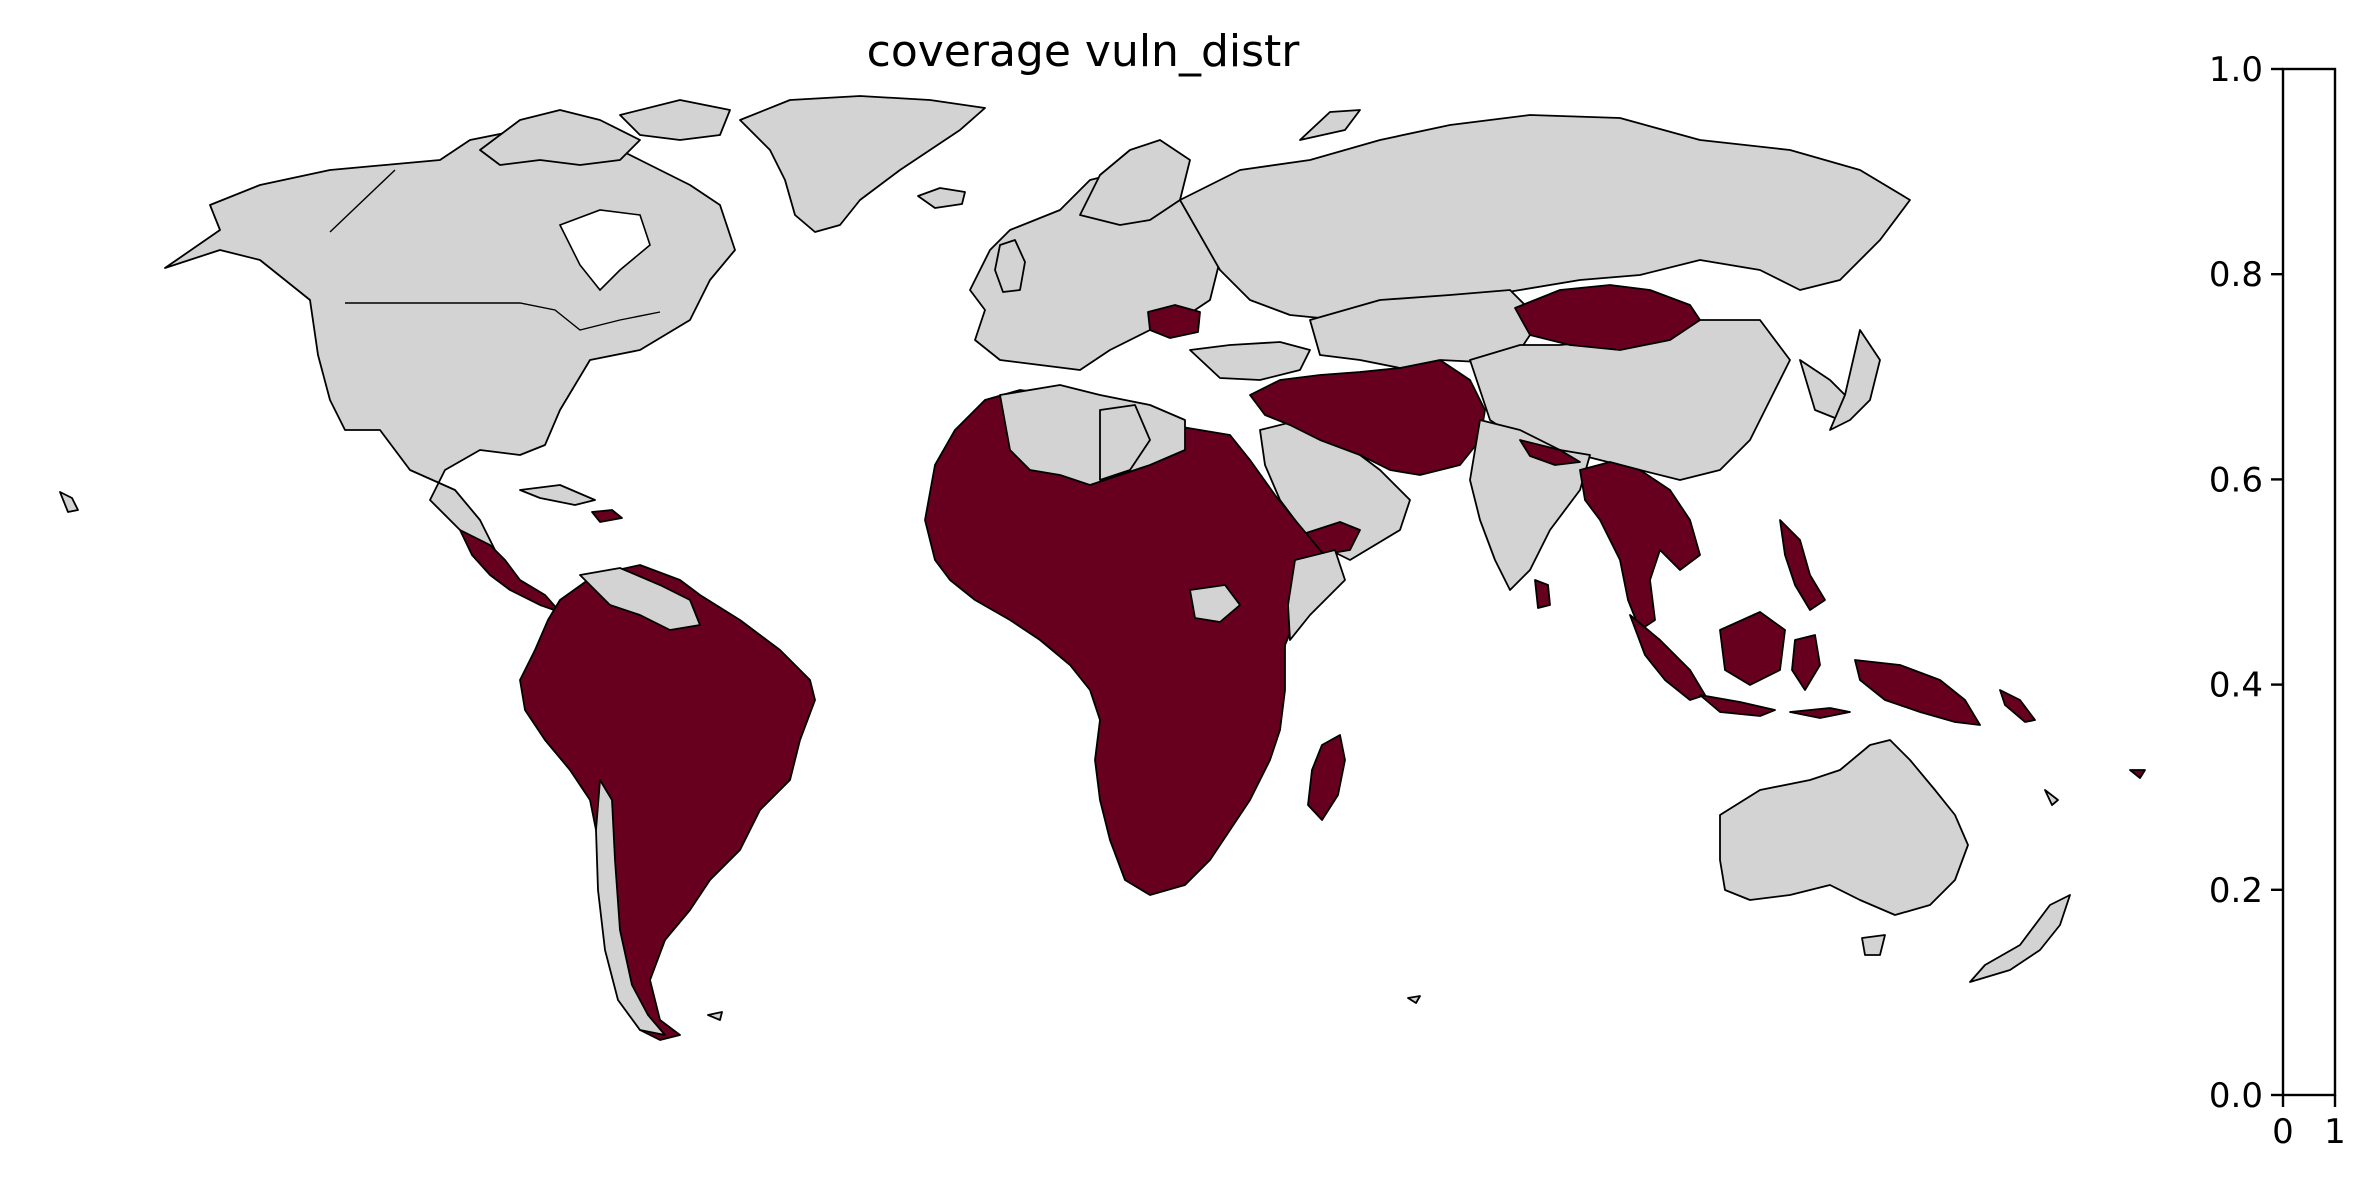 The image size is (2369, 1192). What do you see at coordinates (1414, 999) in the screenshot?
I see `south-georgia` at bounding box center [1414, 999].